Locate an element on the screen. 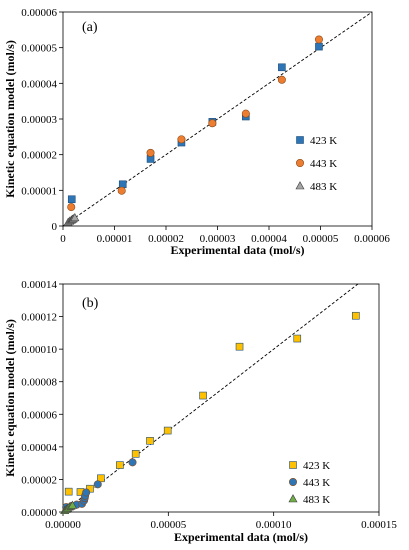 The image size is (409, 550). x-tick-label: 0.00003 is located at coordinates (218, 239).